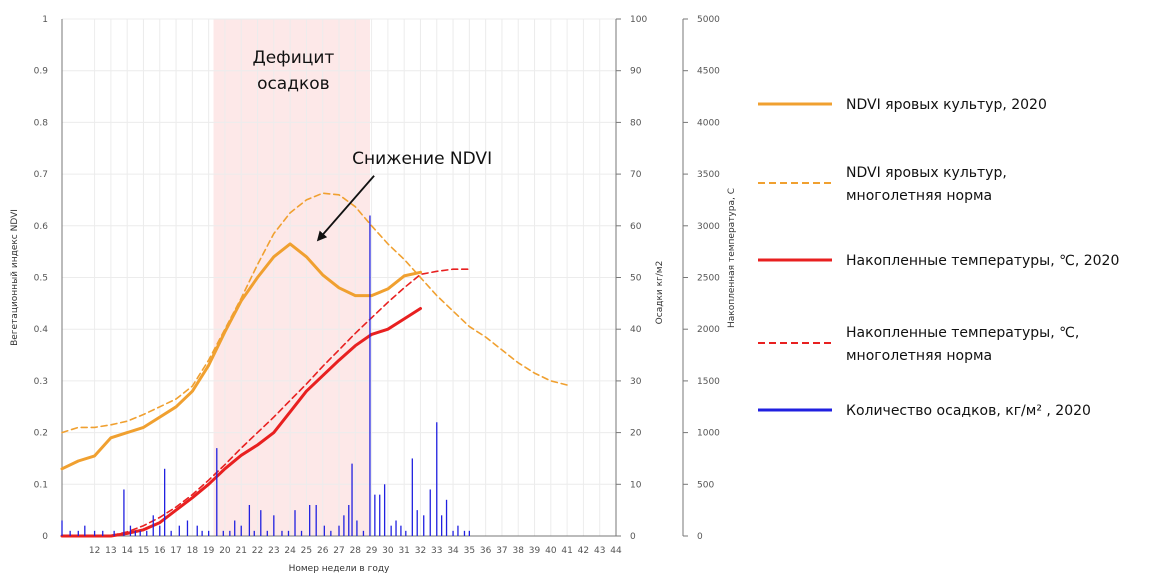 This screenshot has width=1176, height=581. Describe the element at coordinates (422, 159) in the screenshot. I see `annotation-text: Снижение NDVI` at that location.